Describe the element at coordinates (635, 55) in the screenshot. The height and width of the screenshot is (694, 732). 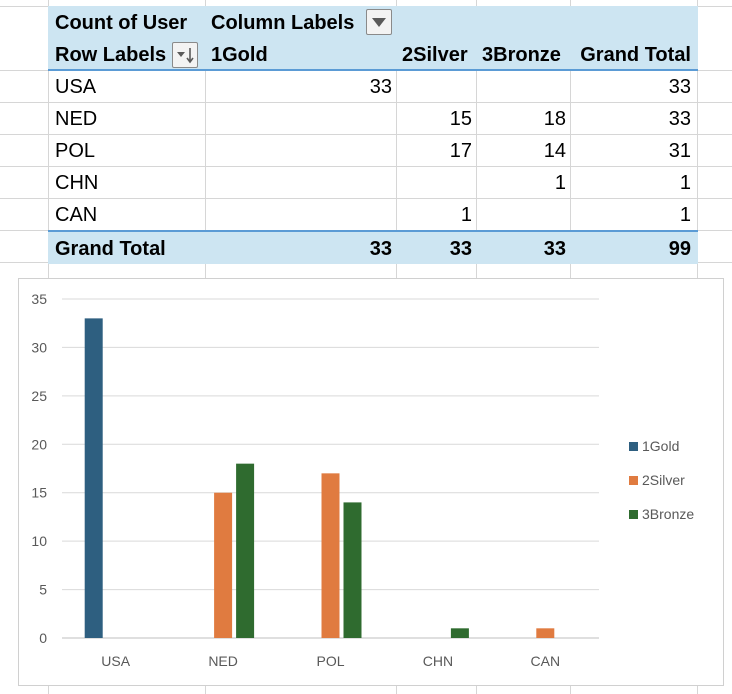
I see `col-header-grand-total: Grand Total` at that location.